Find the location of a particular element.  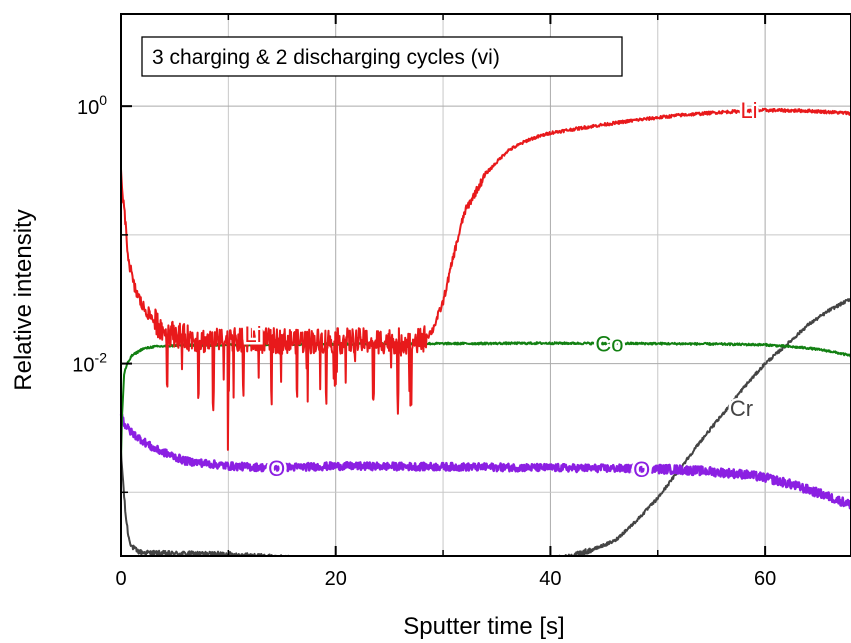

chart-title: 3 charging & 2 discharging cycles (vi) is located at coordinates (326, 57).